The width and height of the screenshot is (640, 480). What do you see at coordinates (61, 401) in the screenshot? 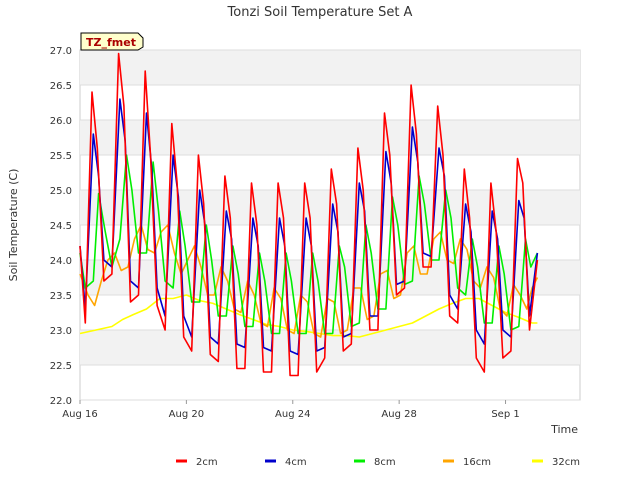
I see `y-tick-label: 22.0` at bounding box center [61, 401].